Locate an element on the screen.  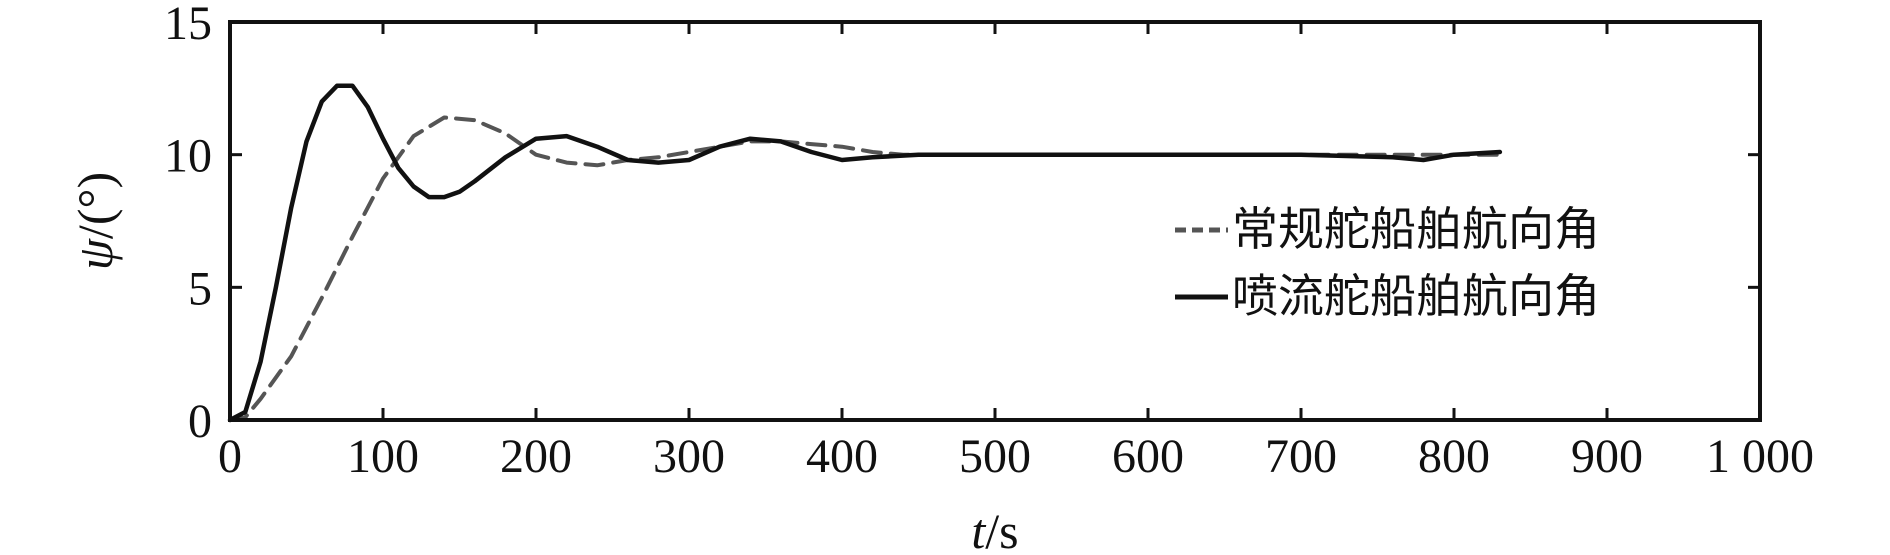
x-tick-label-900: 900 is located at coordinates (1607, 456).